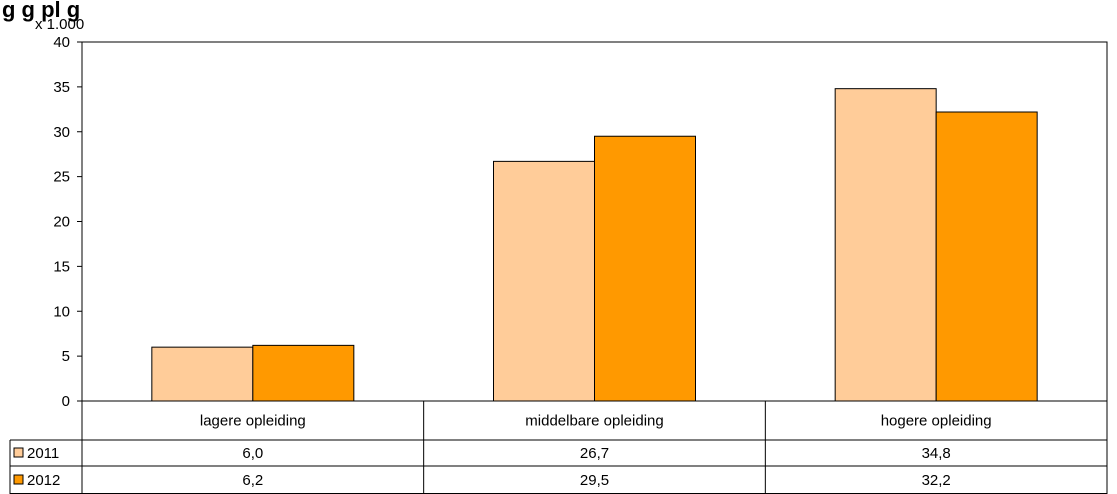 This screenshot has width=1117, height=494. Describe the element at coordinates (252, 453) in the screenshot. I see `value-label-2011-0: 6,0` at that location.